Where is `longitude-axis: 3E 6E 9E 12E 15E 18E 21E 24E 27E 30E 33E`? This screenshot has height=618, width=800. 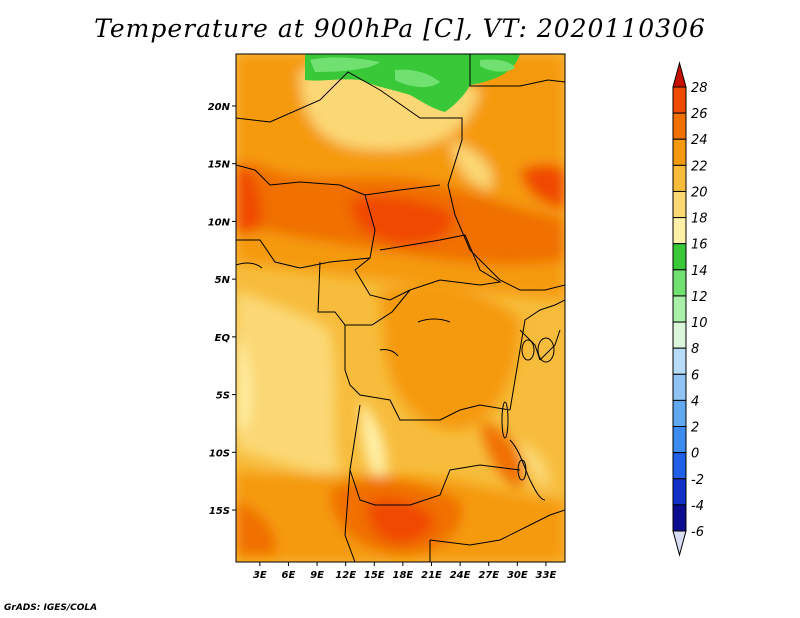
longitude-axis: 3E 6E 9E 12E 15E 18E 21E 24E 27E 30E 33E is located at coordinates (405, 571).